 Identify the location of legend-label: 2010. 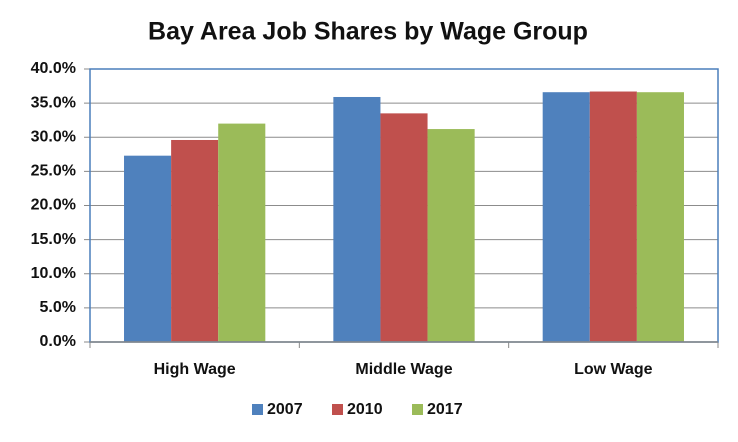
(365, 409).